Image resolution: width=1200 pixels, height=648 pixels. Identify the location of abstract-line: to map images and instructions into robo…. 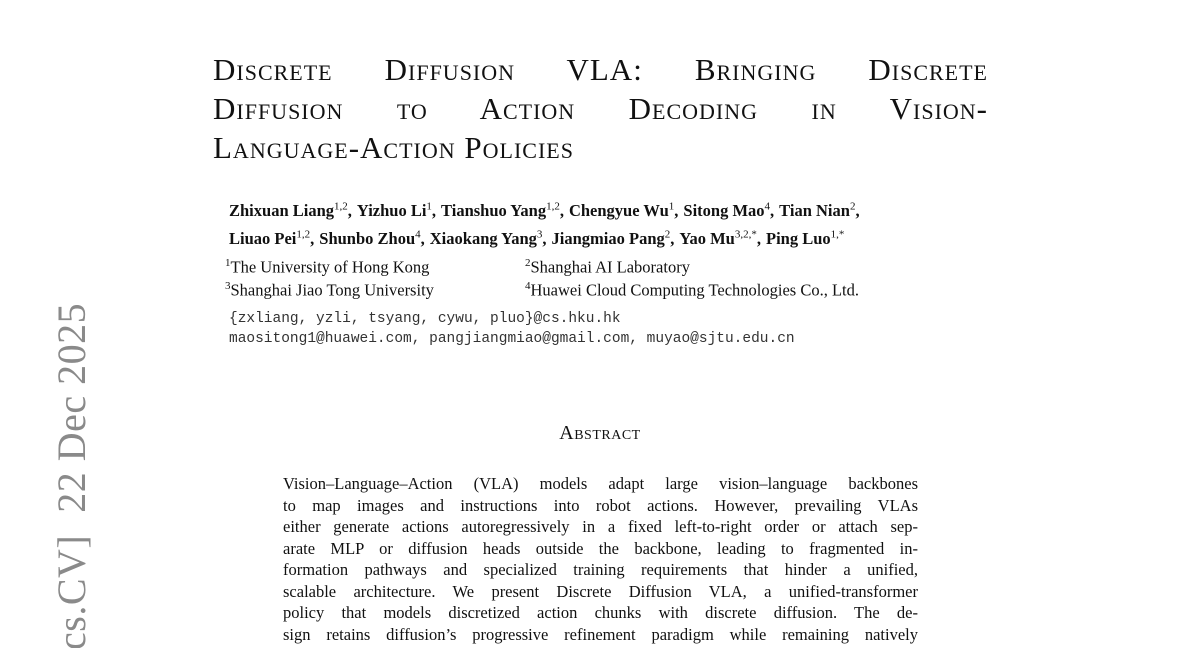
(600, 505).